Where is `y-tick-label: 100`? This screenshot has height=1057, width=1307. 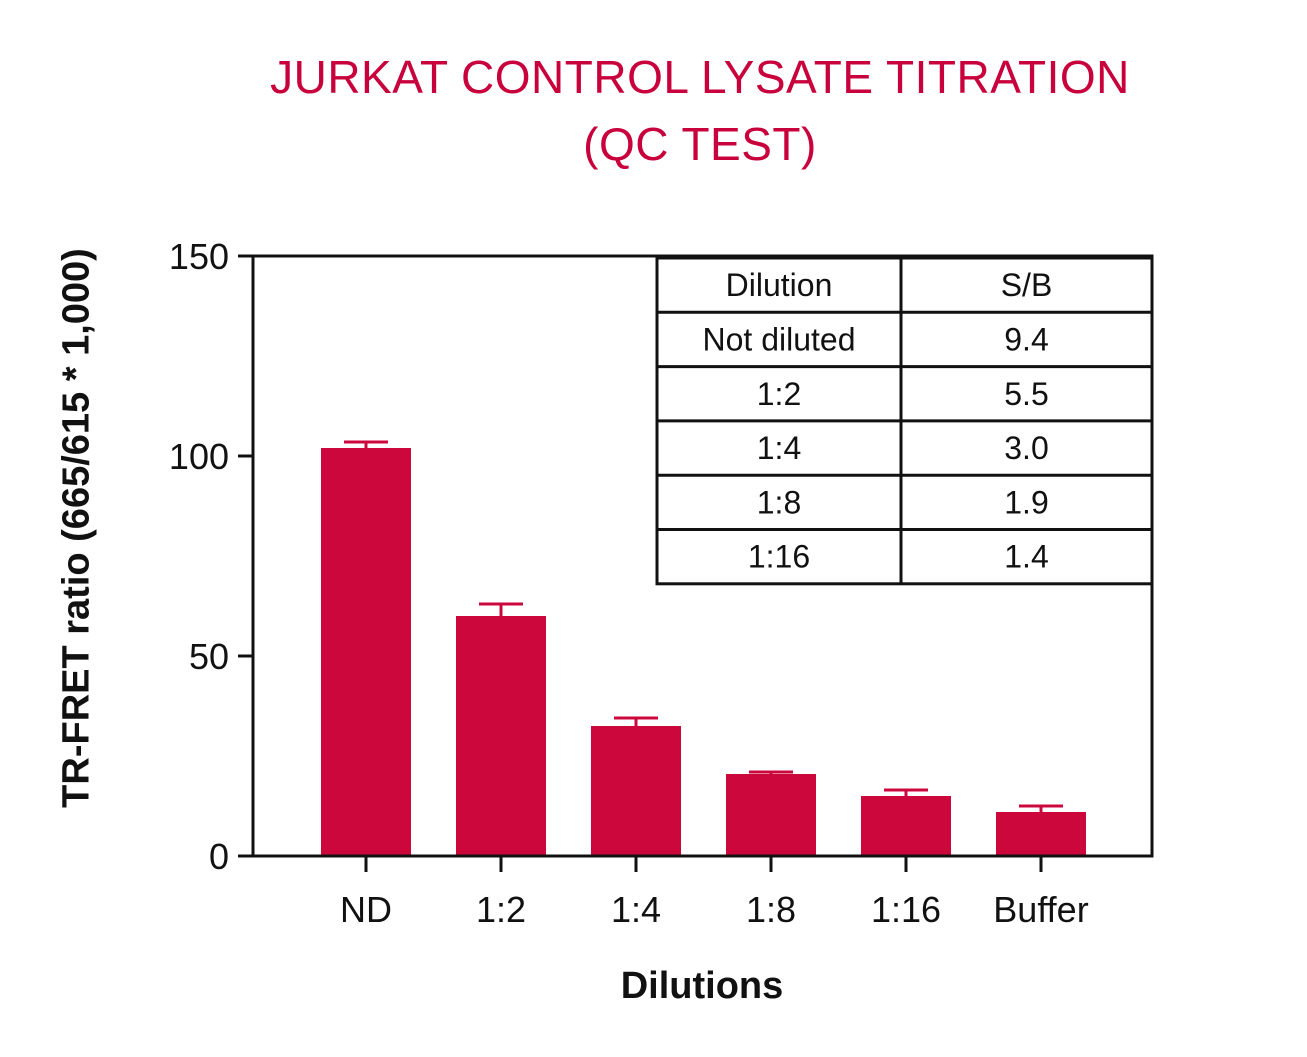 y-tick-label: 100 is located at coordinates (199, 456).